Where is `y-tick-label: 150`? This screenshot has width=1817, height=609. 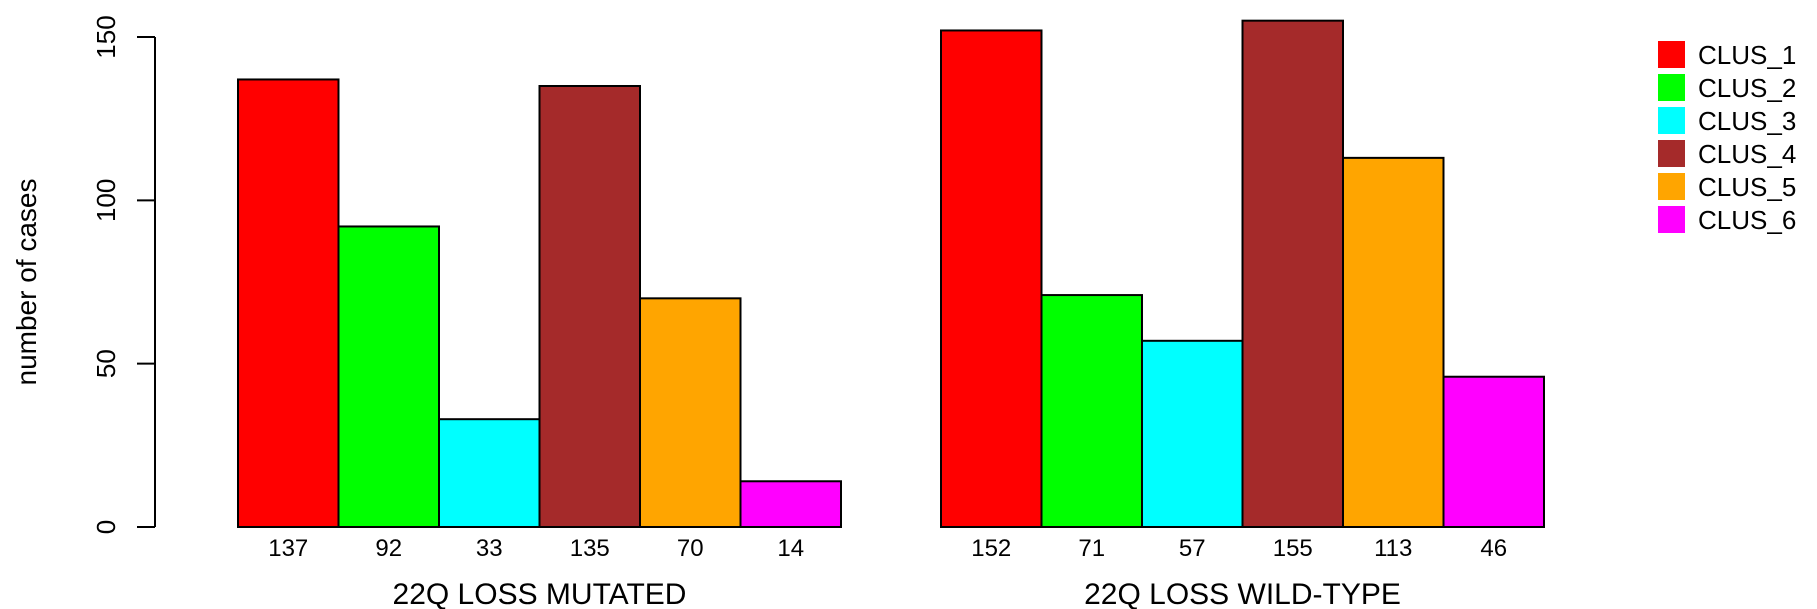
y-tick-label: 150 is located at coordinates (106, 36).